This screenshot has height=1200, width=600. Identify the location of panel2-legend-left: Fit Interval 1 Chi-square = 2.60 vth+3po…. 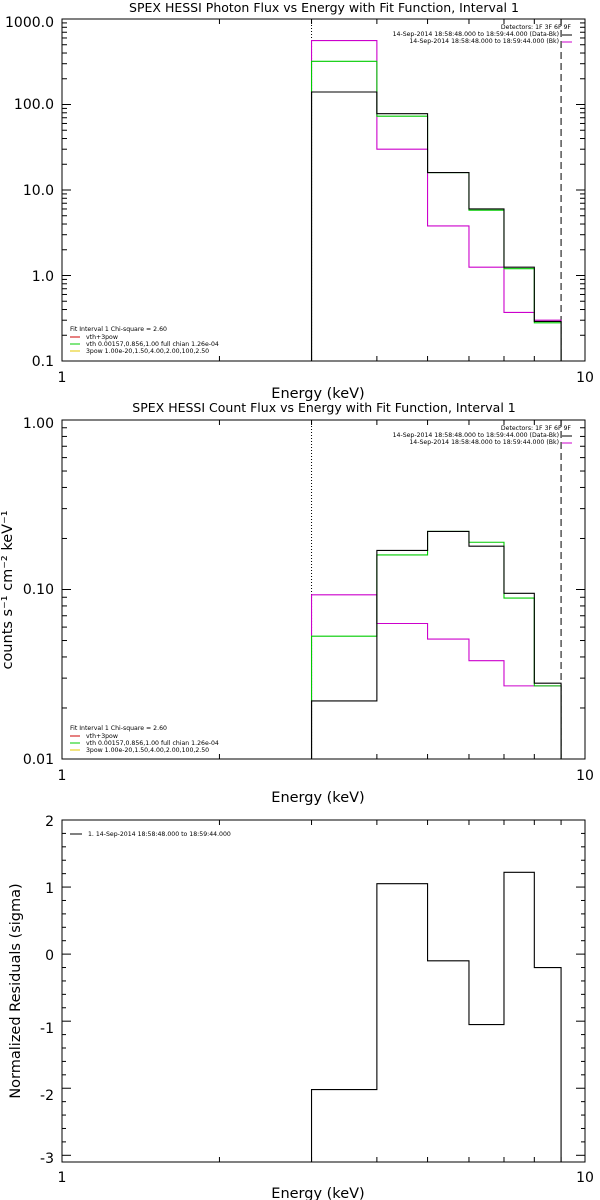
(144, 739).